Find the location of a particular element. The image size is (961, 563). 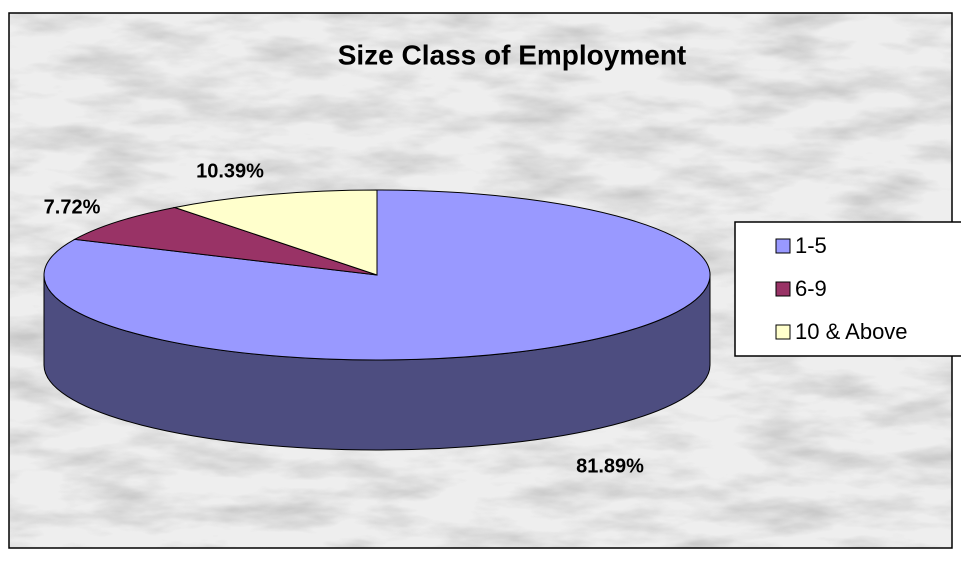

legend: 1-5 6-9 10 & Above is located at coordinates (847, 289).